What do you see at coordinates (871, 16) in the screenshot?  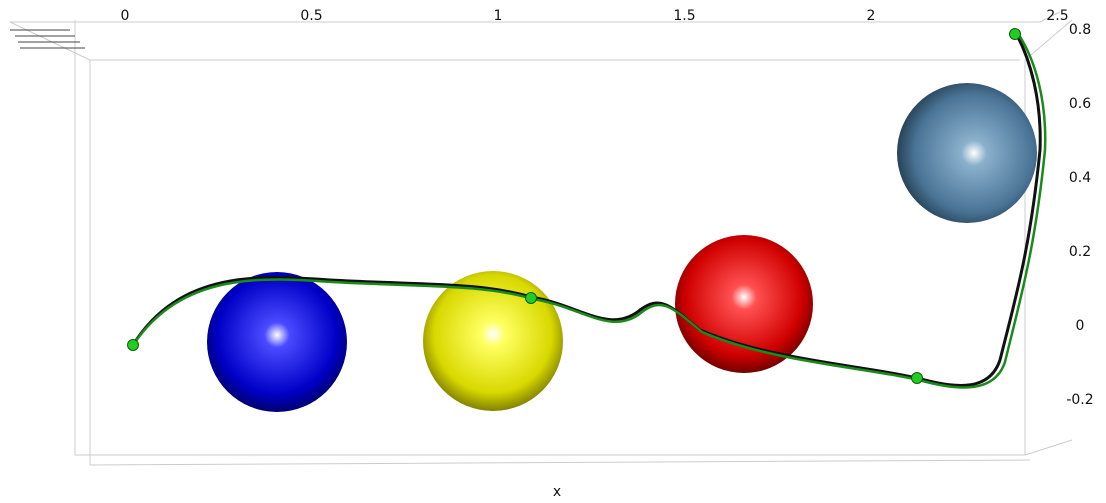 I see `x-tick-label: 2` at bounding box center [871, 16].